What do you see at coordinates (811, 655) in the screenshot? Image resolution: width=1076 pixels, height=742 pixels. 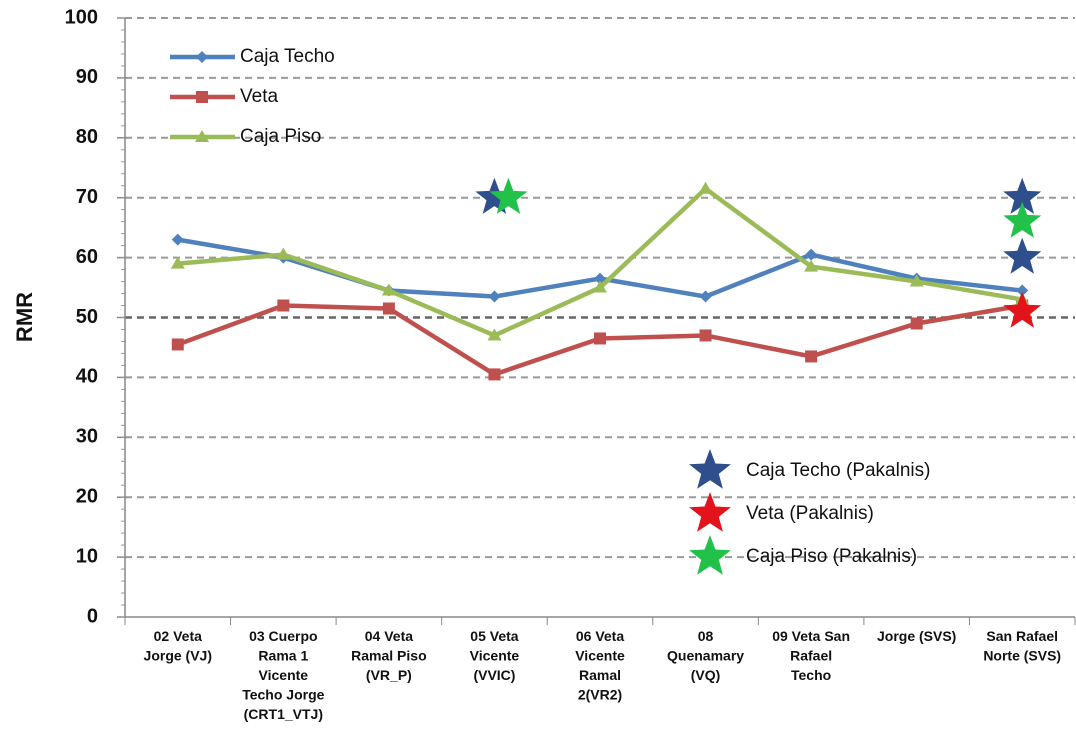 I see `x-tick-label: 09 Veta San Rafael Techo` at bounding box center [811, 655].